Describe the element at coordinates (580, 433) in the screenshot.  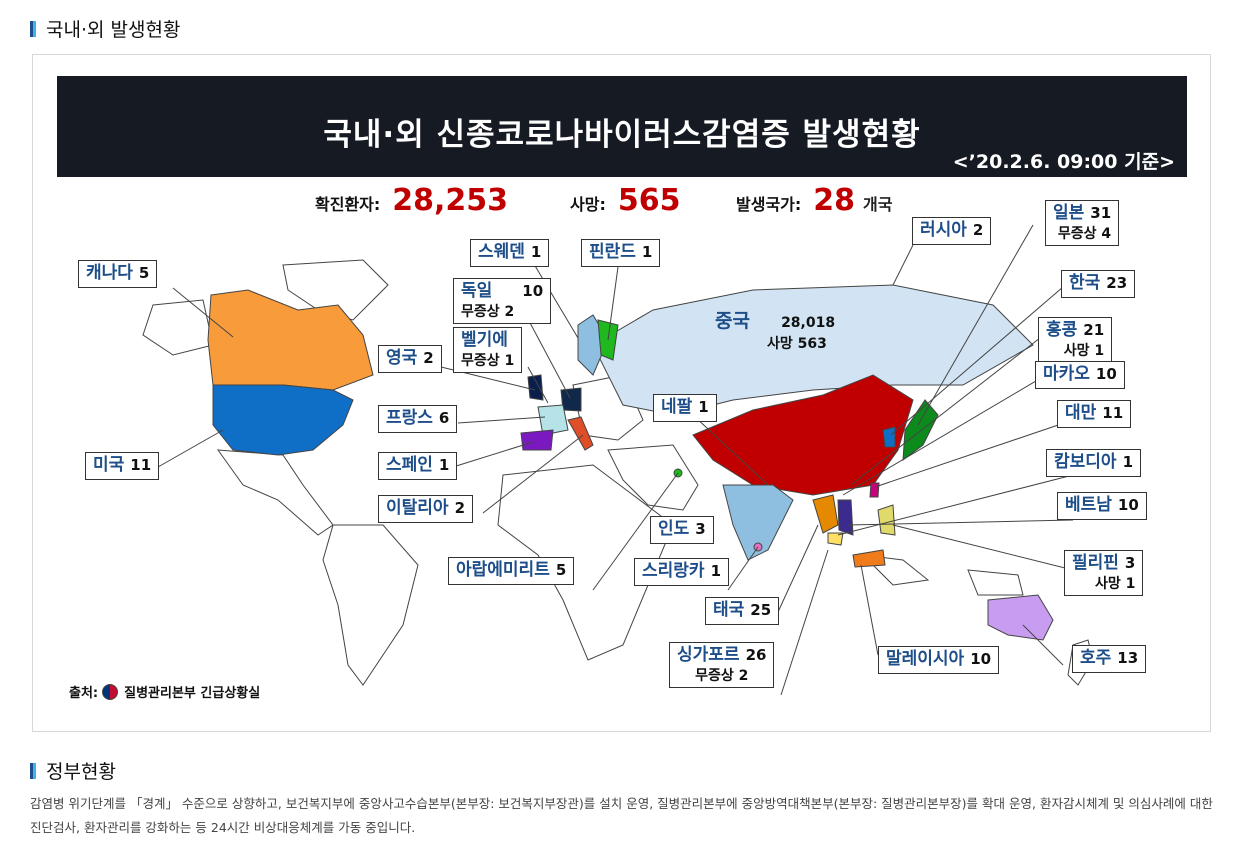
I see `italy-shape` at that location.